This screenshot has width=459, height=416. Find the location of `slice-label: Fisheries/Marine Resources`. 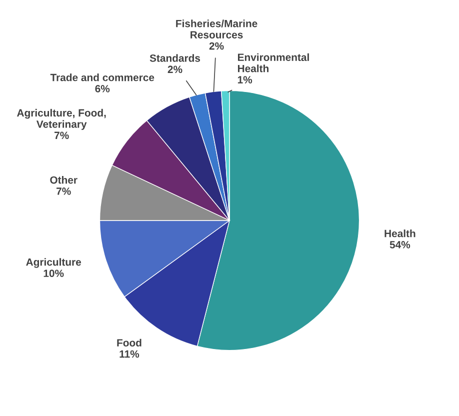

slice-label: Fisheries/Marine Resources is located at coordinates (217, 29).